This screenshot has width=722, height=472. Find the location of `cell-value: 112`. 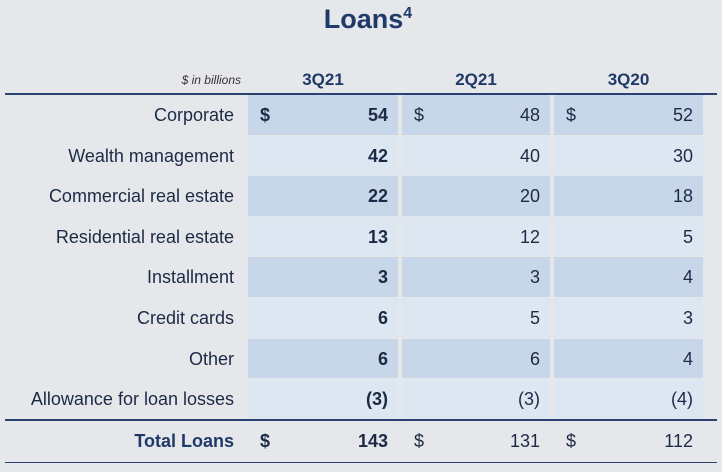

cell-value: 112 is located at coordinates (678, 440).